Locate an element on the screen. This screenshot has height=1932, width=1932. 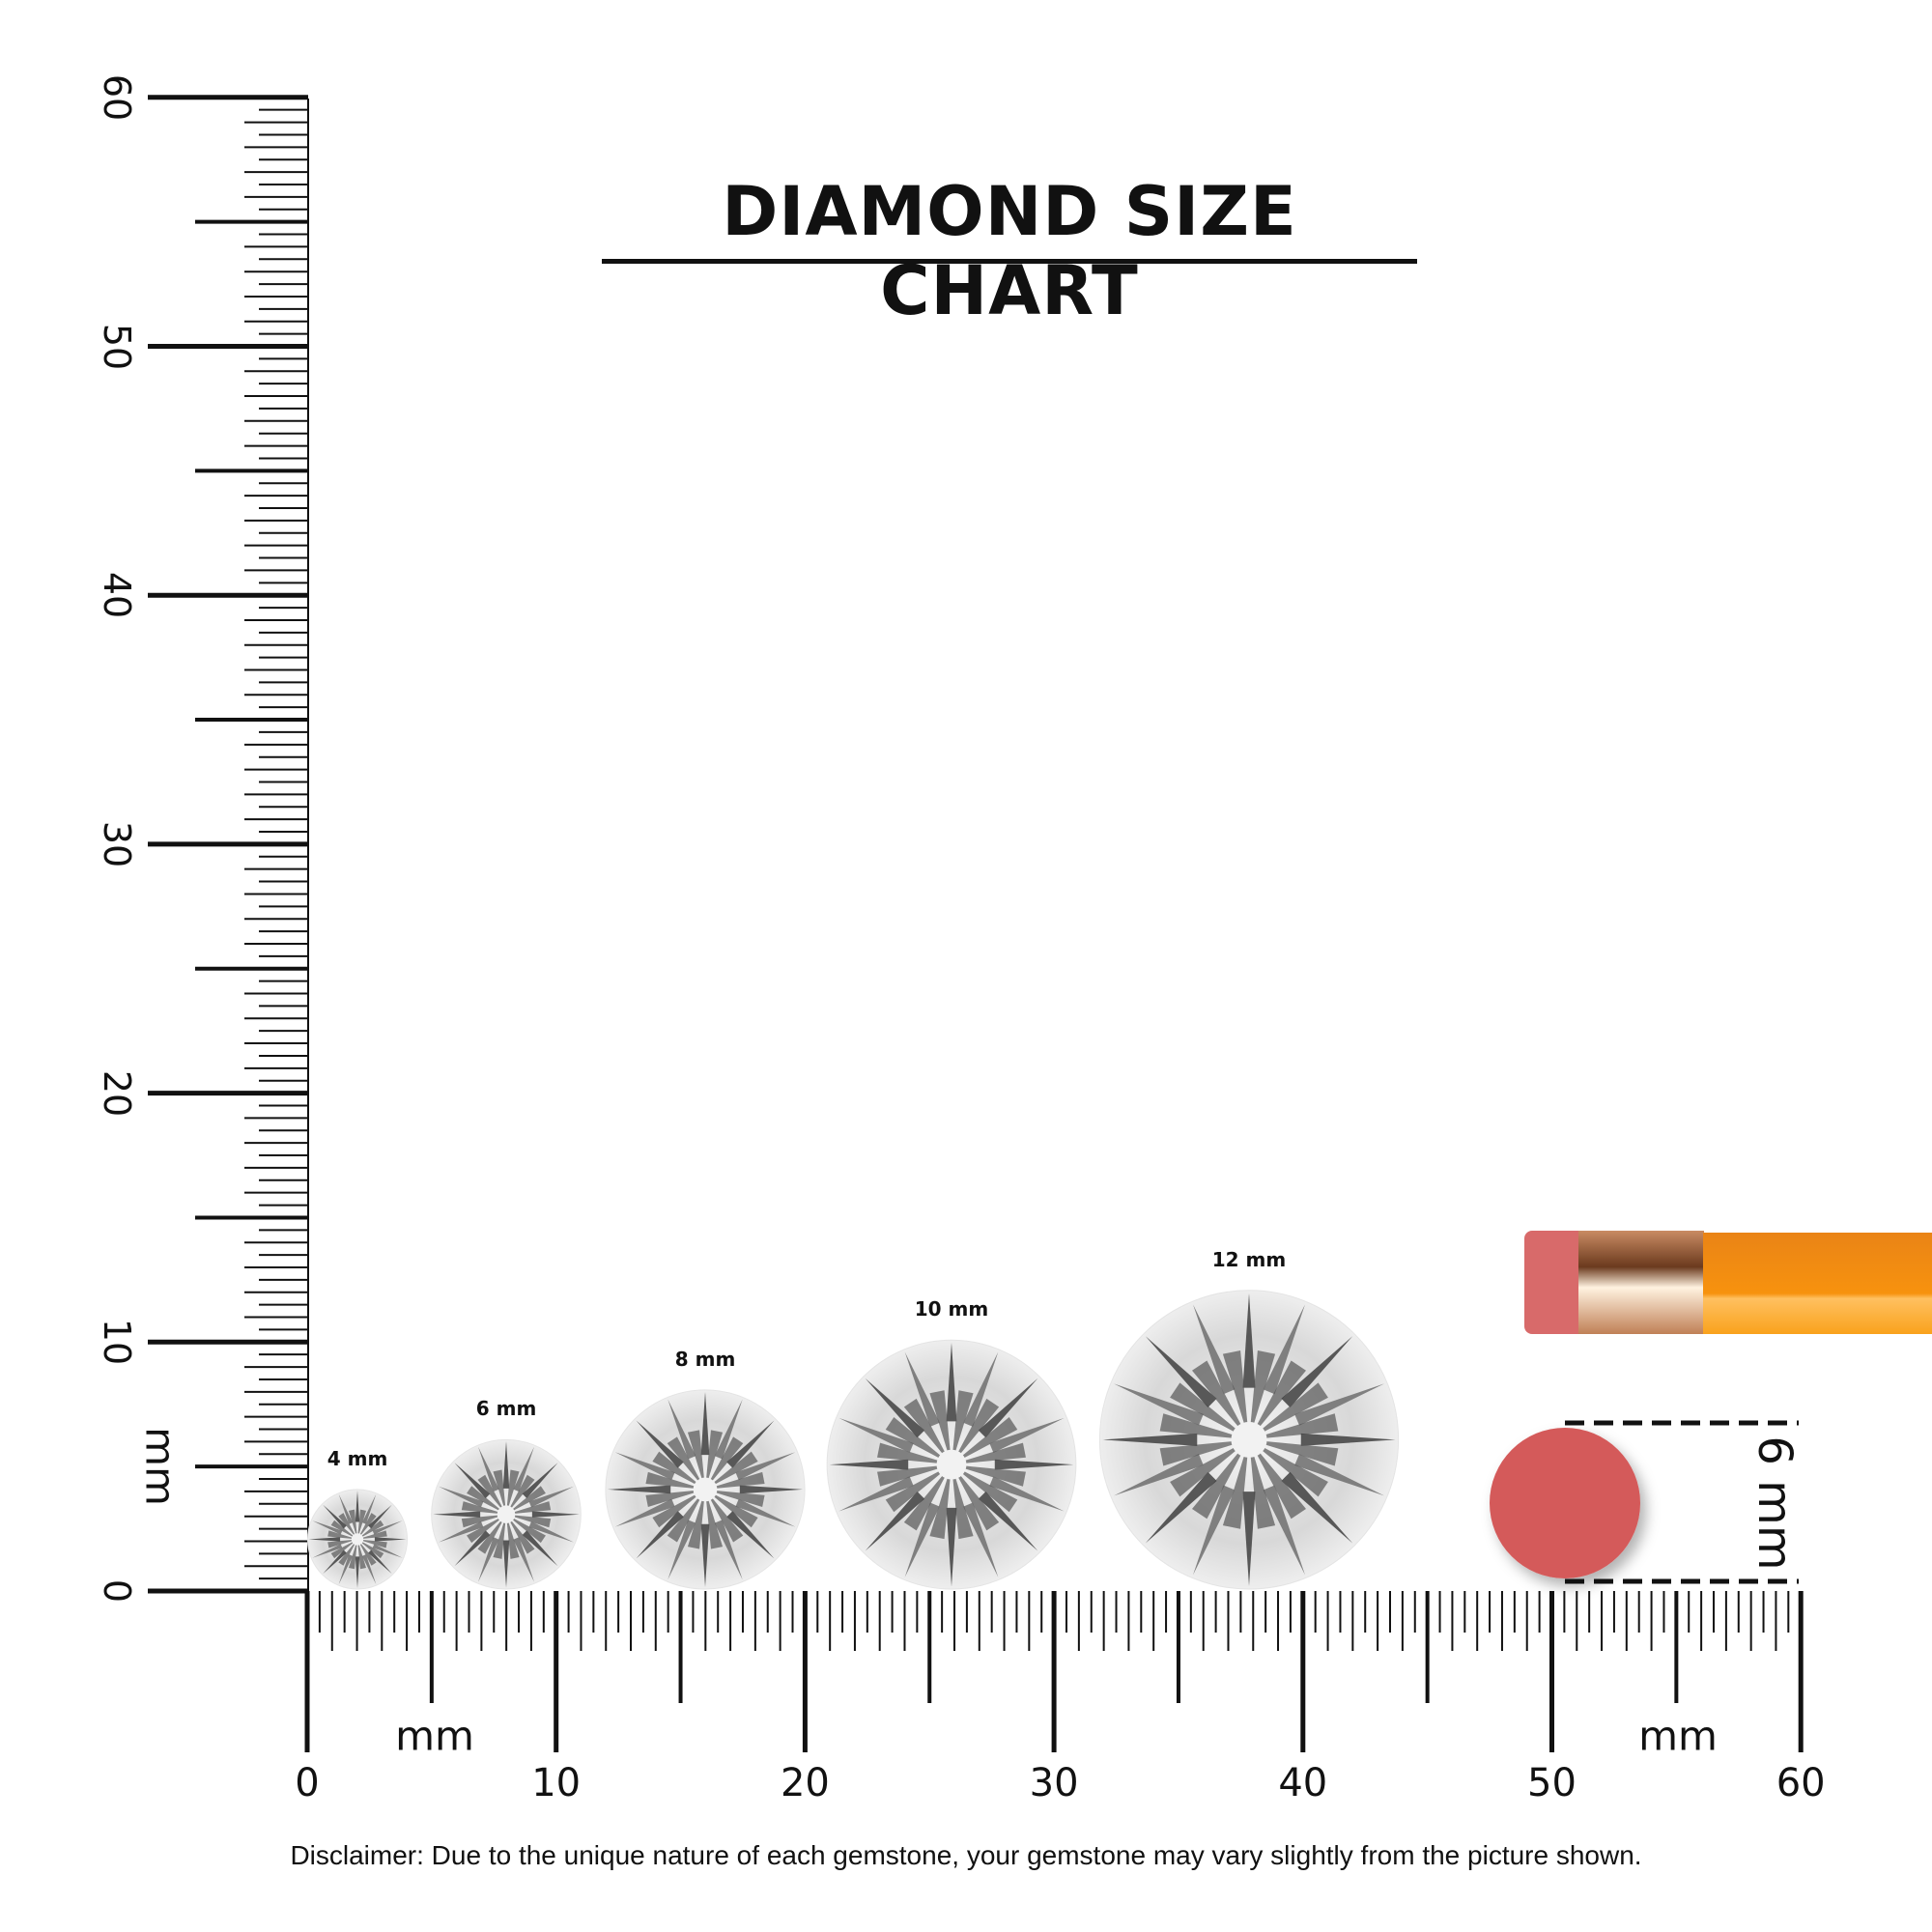
pencil-body is located at coordinates (1817, 1283).